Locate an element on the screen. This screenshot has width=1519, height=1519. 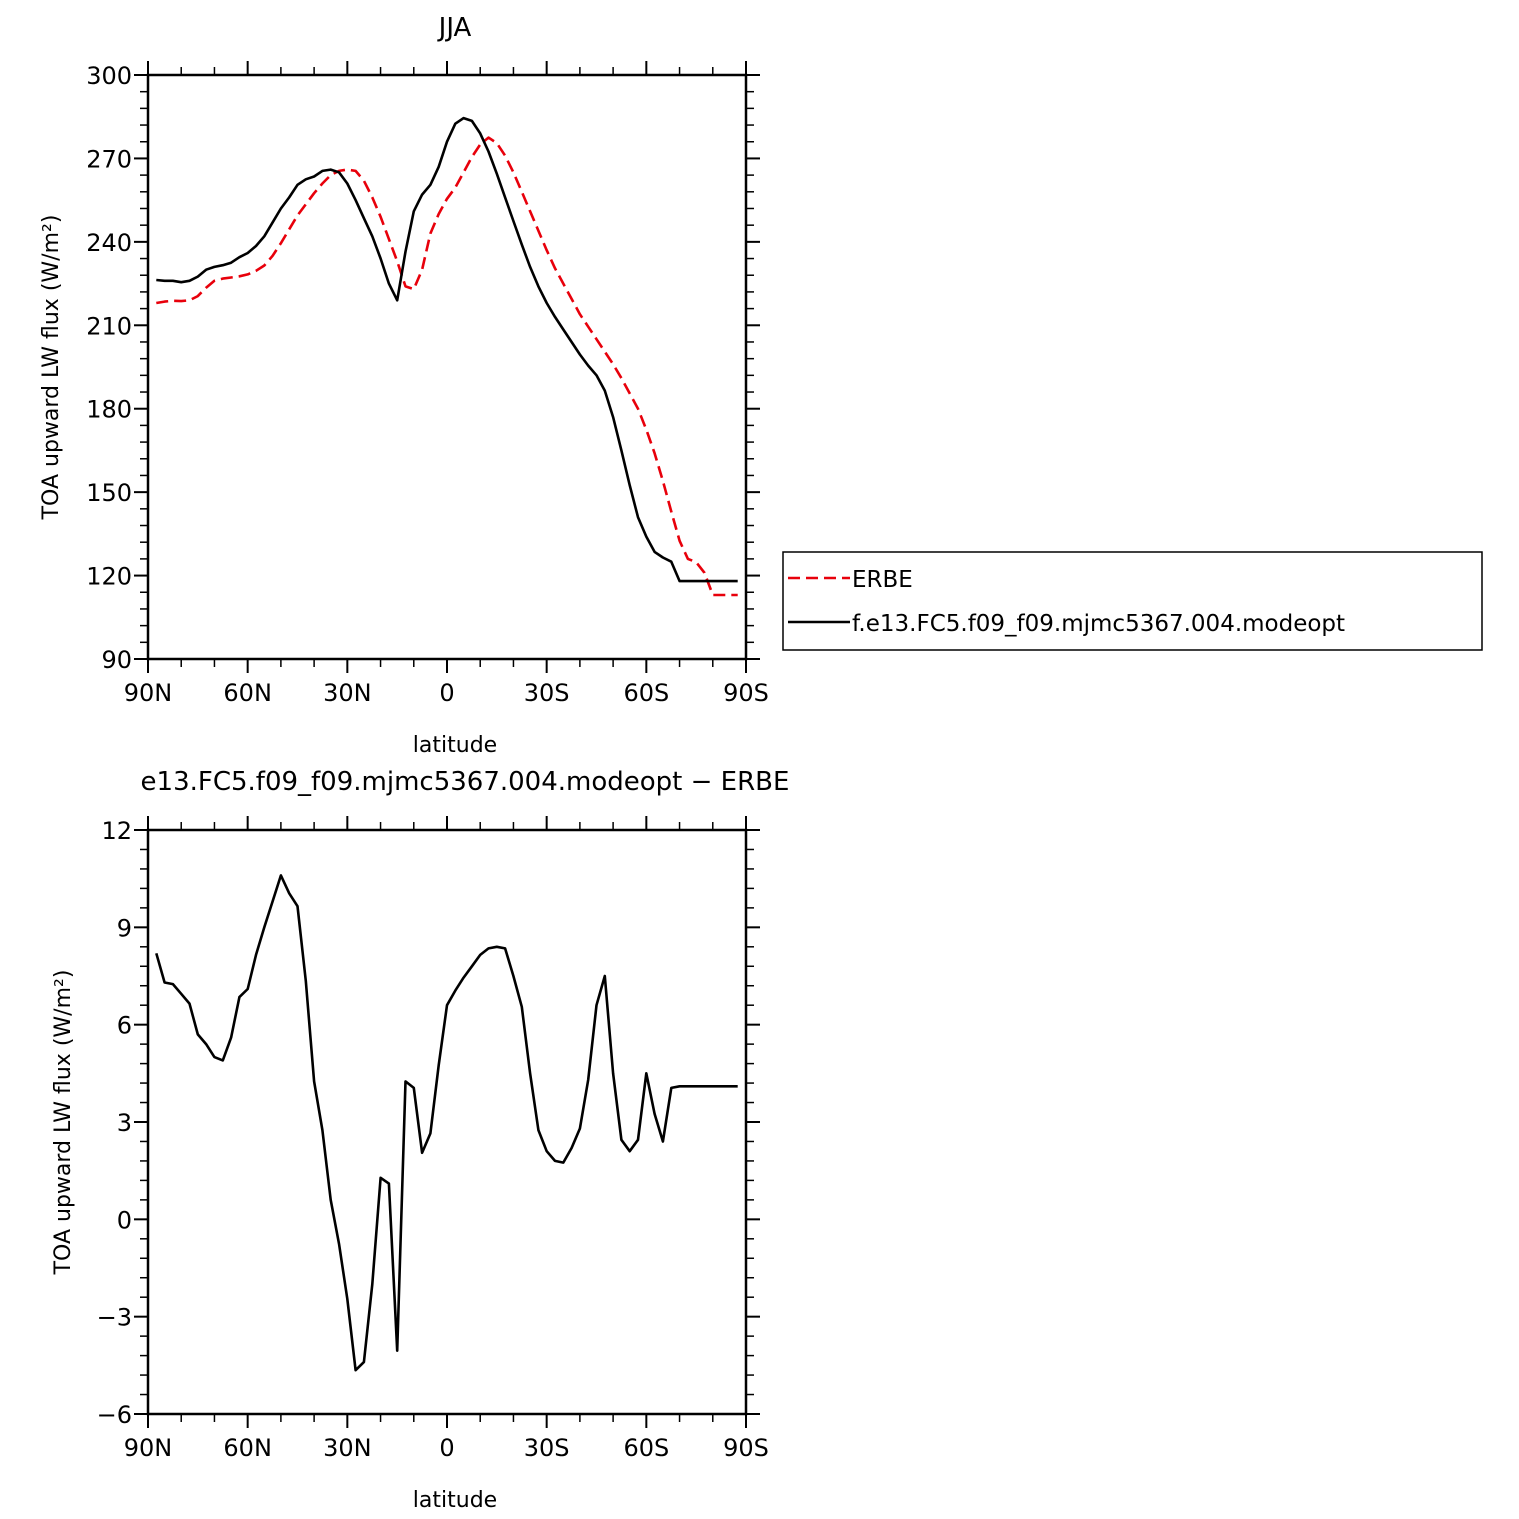
bottom-series-lines is located at coordinates (446, 1123).